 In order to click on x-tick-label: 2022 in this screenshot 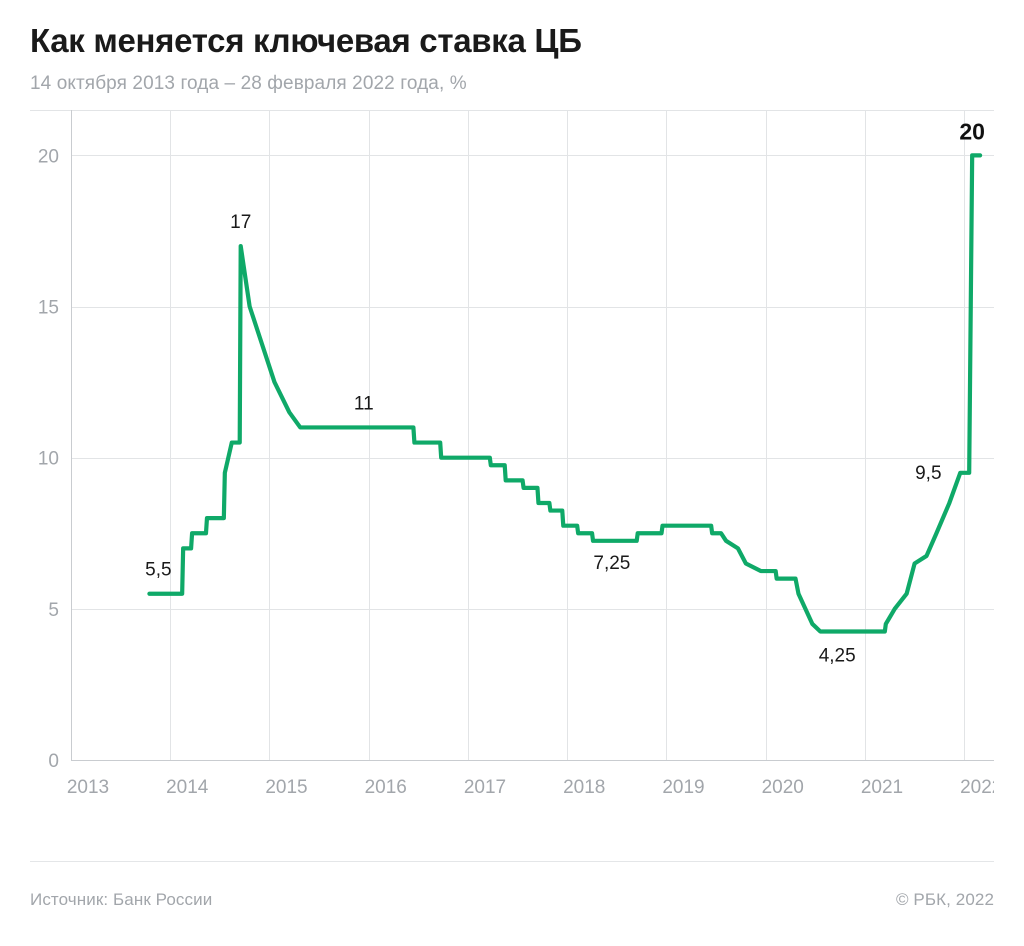, I will do `click(977, 787)`.